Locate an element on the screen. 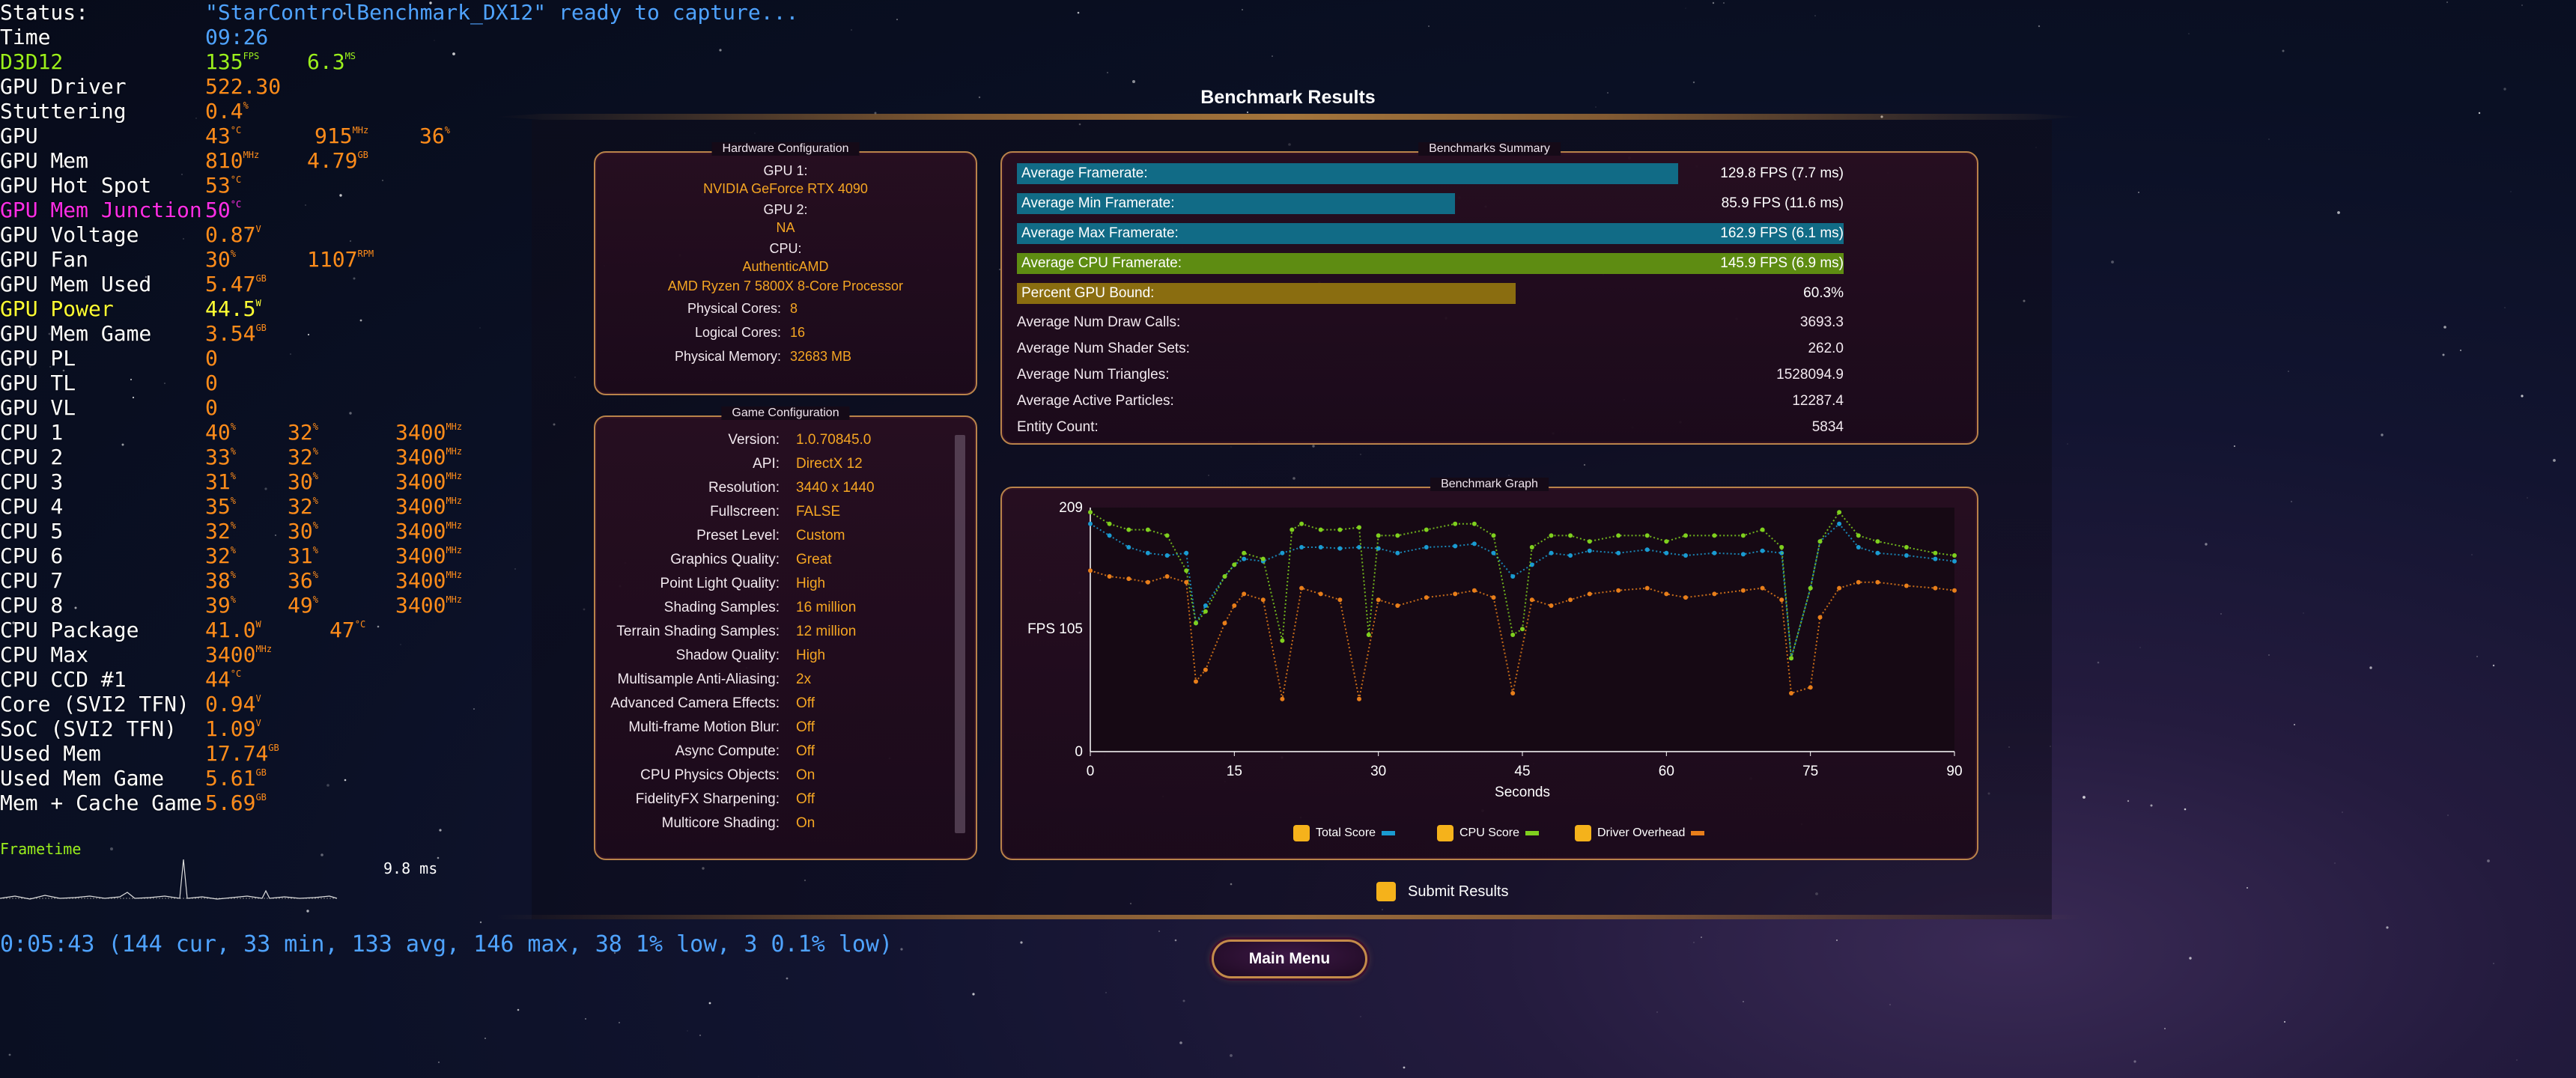 Image resolution: width=2576 pixels, height=1078 pixels. main-menu-button: Main Menu is located at coordinates (1289, 959).